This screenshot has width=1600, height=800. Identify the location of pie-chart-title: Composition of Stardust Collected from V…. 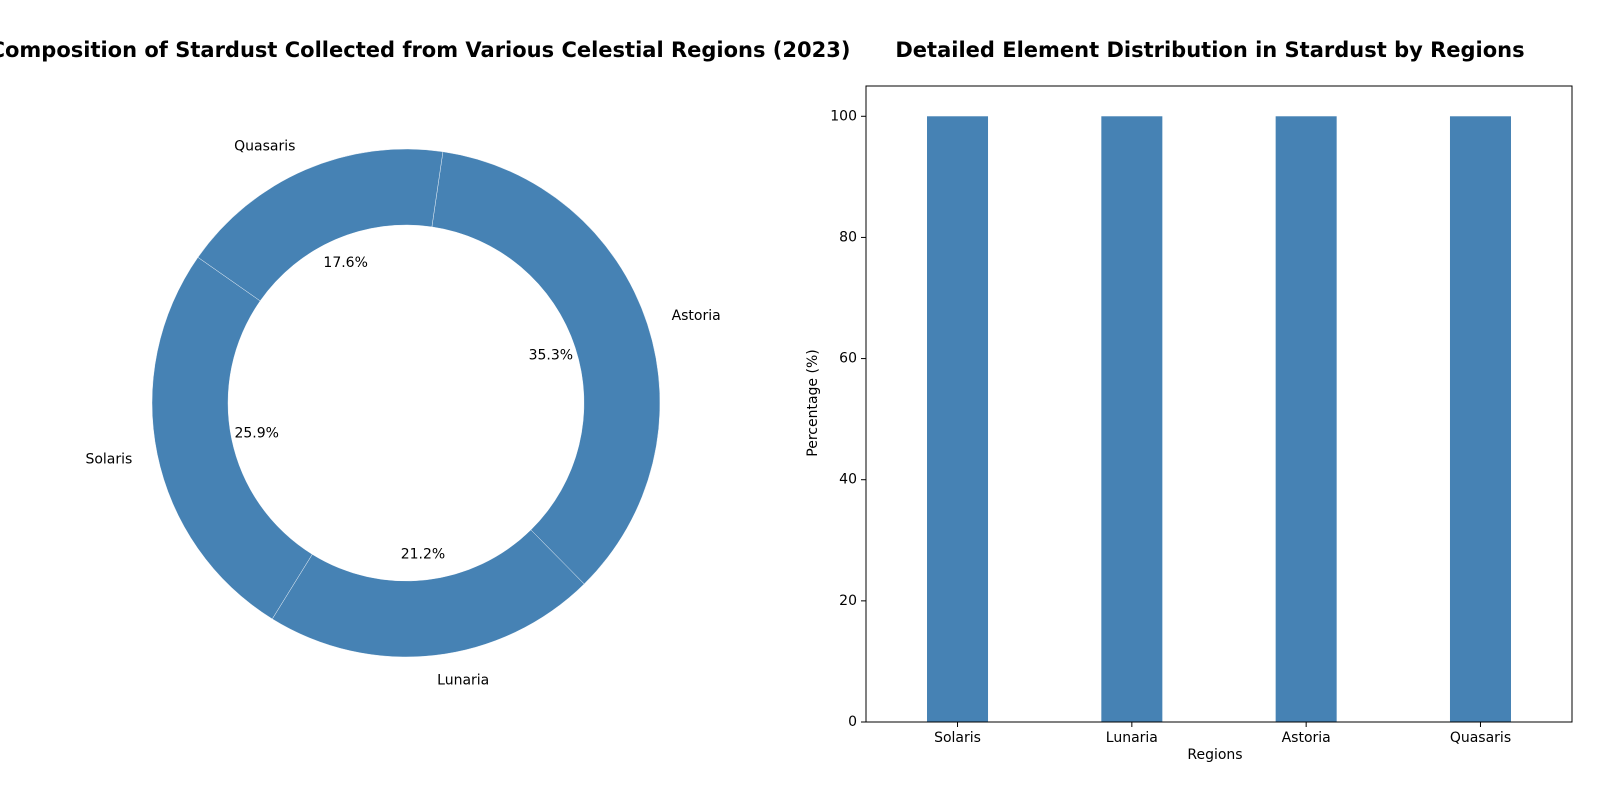
(425, 50).